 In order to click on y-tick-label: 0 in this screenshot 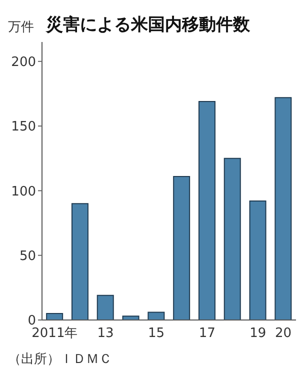, I will do `click(32, 321)`.